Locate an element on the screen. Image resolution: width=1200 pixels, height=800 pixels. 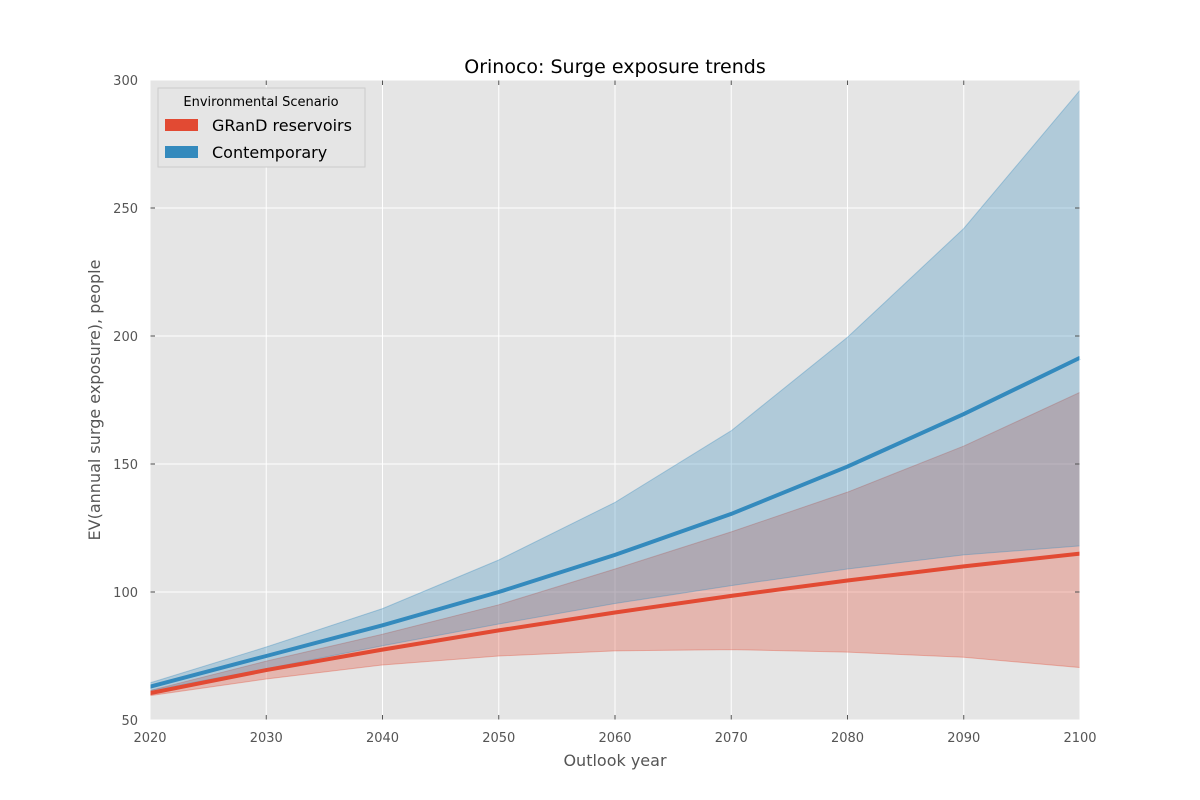
y-tick-label: 50 is located at coordinates (129, 721).